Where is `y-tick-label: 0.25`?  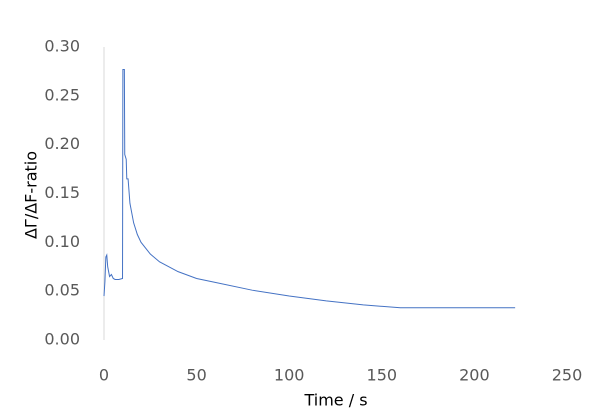 y-tick-label: 0.25 is located at coordinates (62, 94).